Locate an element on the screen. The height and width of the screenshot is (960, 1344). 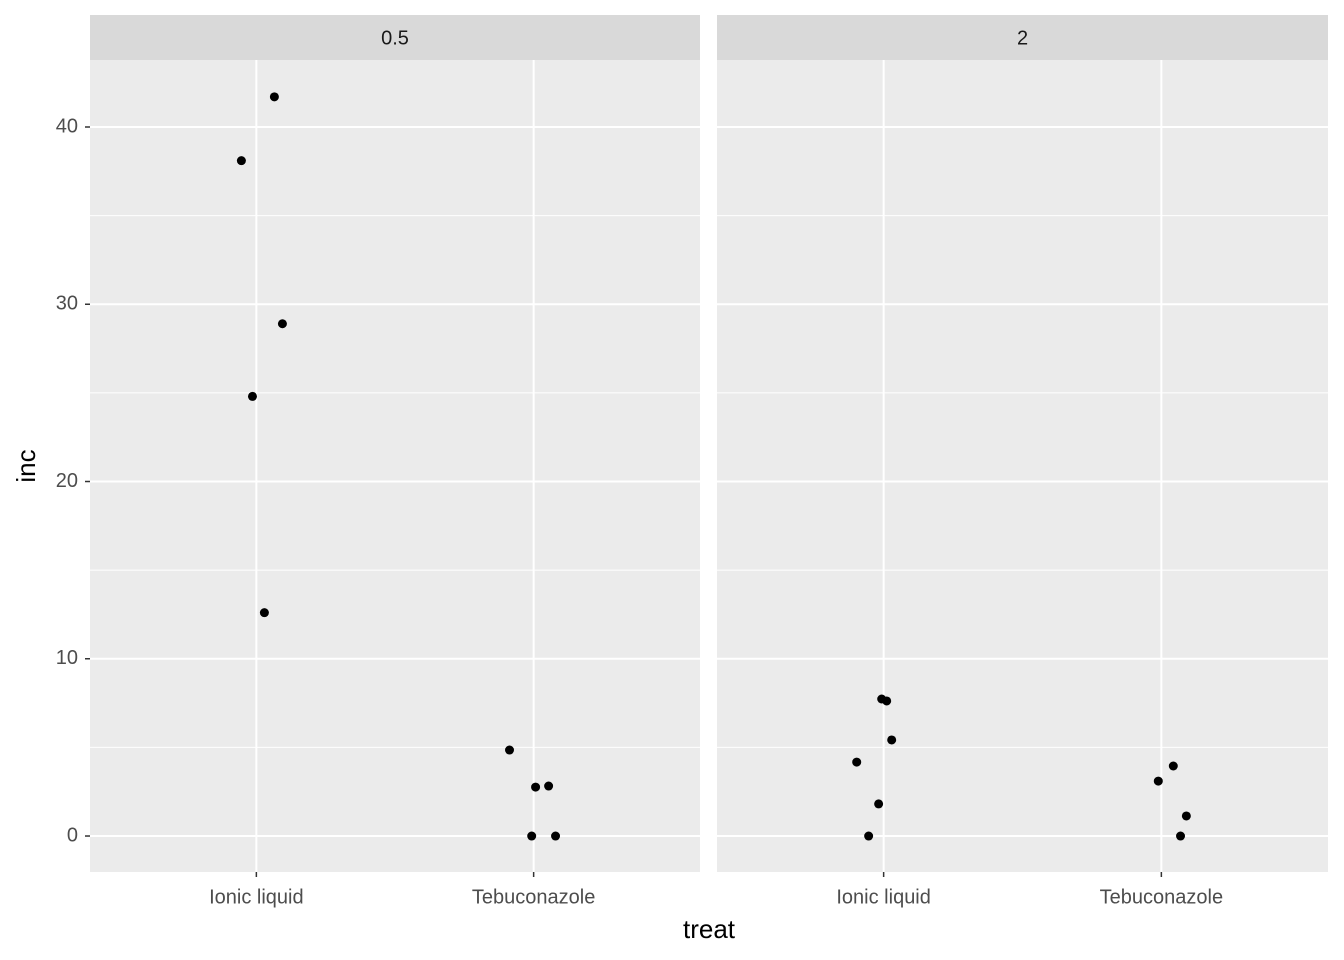
y-tick-label: 20 is located at coordinates (67, 481).